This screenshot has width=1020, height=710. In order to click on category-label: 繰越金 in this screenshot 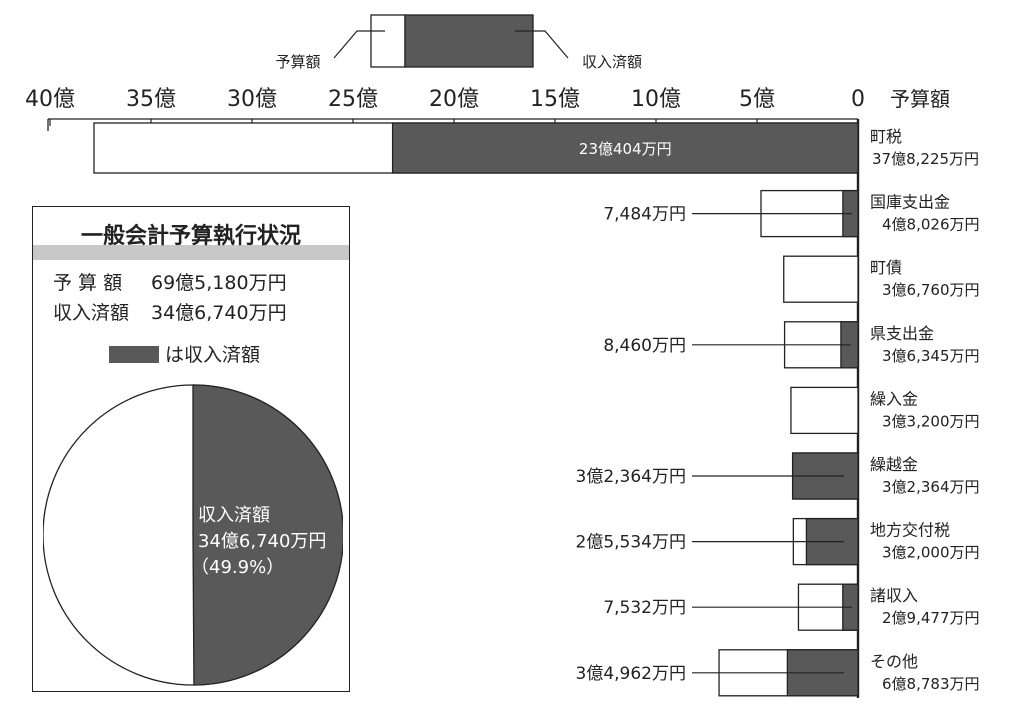, I will do `click(894, 464)`.